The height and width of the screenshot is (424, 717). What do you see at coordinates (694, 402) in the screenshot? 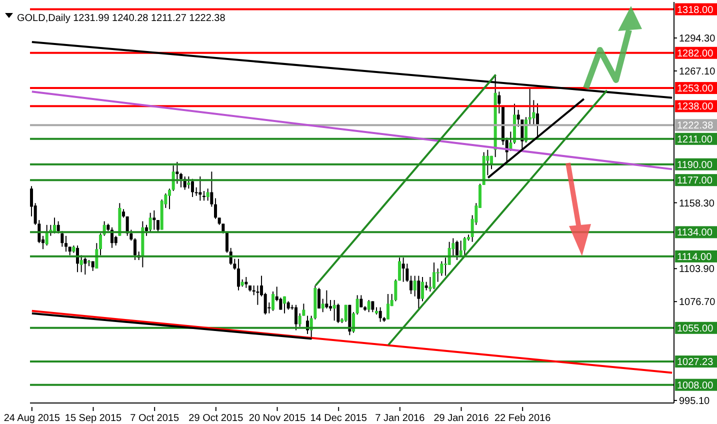
I see `y-tick-label: 995.10` at bounding box center [694, 402].